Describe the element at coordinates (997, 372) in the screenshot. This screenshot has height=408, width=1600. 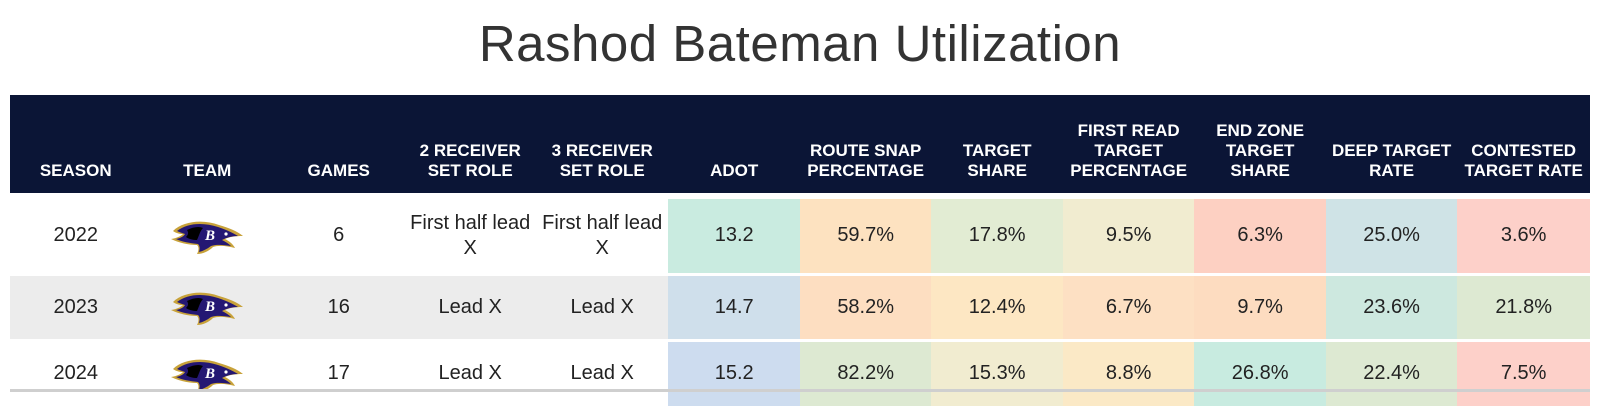
I see `target-share-cell: 15.3%` at that location.